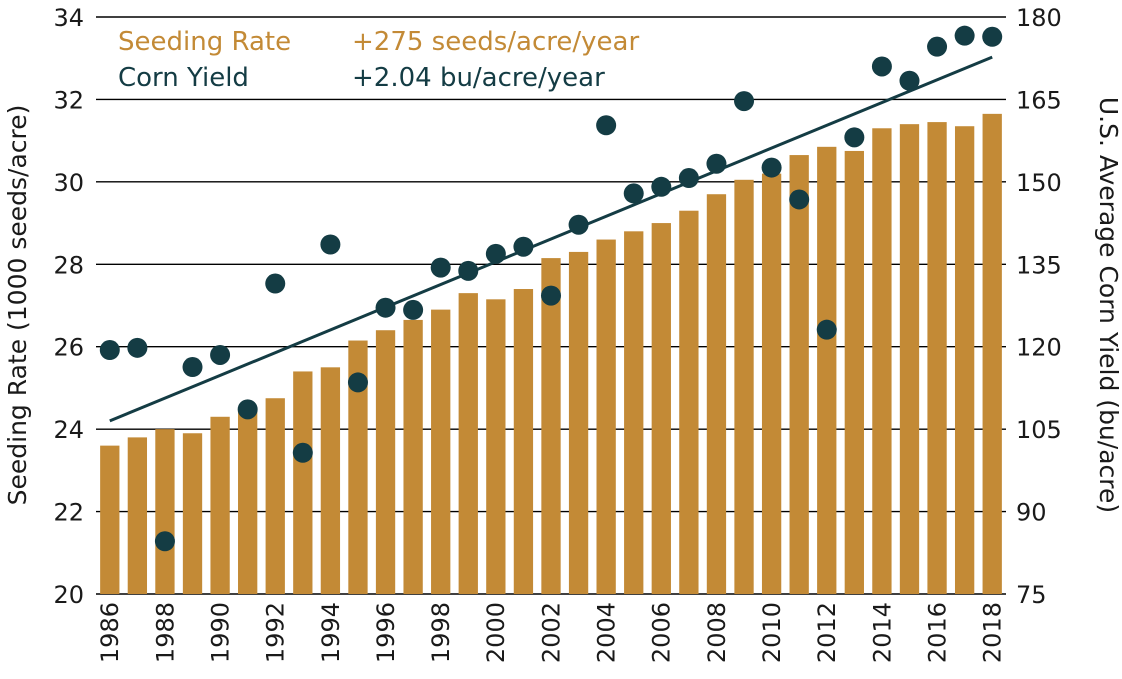 Image resolution: width=1122 pixels, height=679 pixels. Describe the element at coordinates (17, 305) in the screenshot. I see `left-axis-title: Seeding Rate (1000 seeds/acre)` at that location.